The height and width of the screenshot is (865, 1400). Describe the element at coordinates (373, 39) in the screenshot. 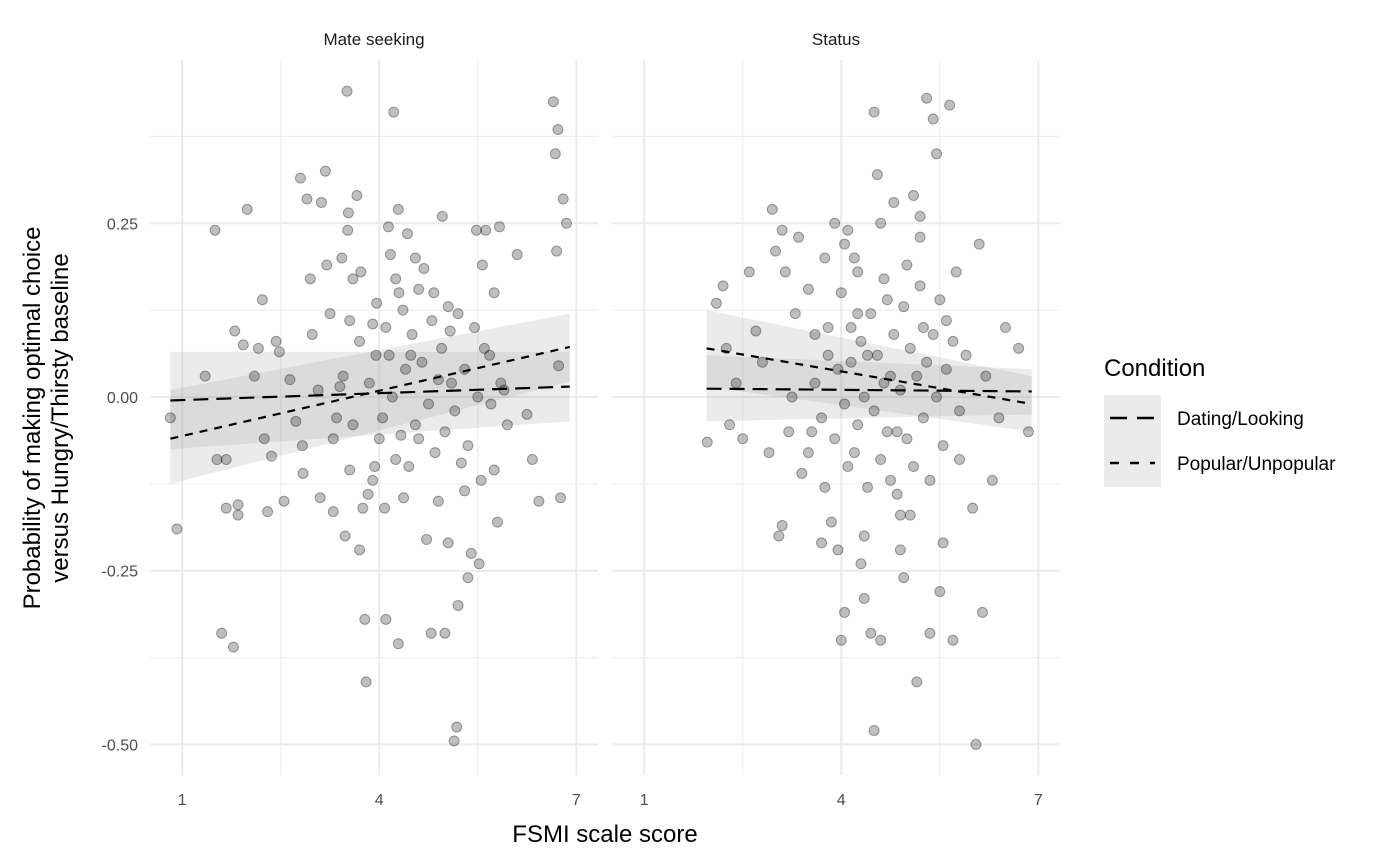

I see `panel-title: Mate seeking` at that location.